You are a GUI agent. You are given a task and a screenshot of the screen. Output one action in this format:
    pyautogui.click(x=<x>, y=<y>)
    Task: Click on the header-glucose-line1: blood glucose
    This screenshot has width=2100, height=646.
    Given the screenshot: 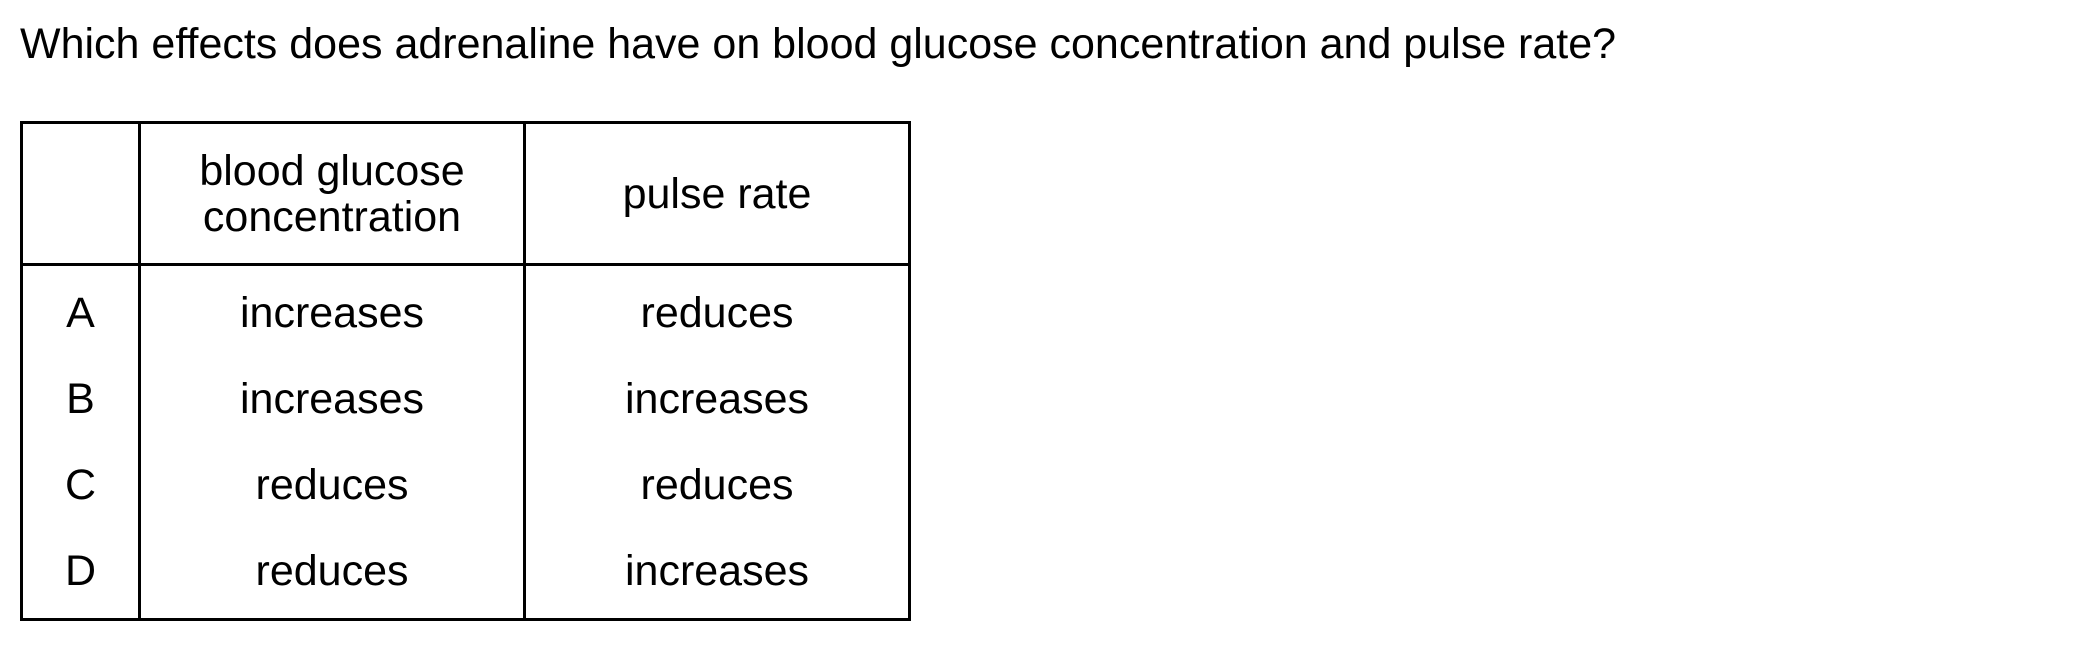 What is the action you would take?
    pyautogui.click(x=332, y=170)
    